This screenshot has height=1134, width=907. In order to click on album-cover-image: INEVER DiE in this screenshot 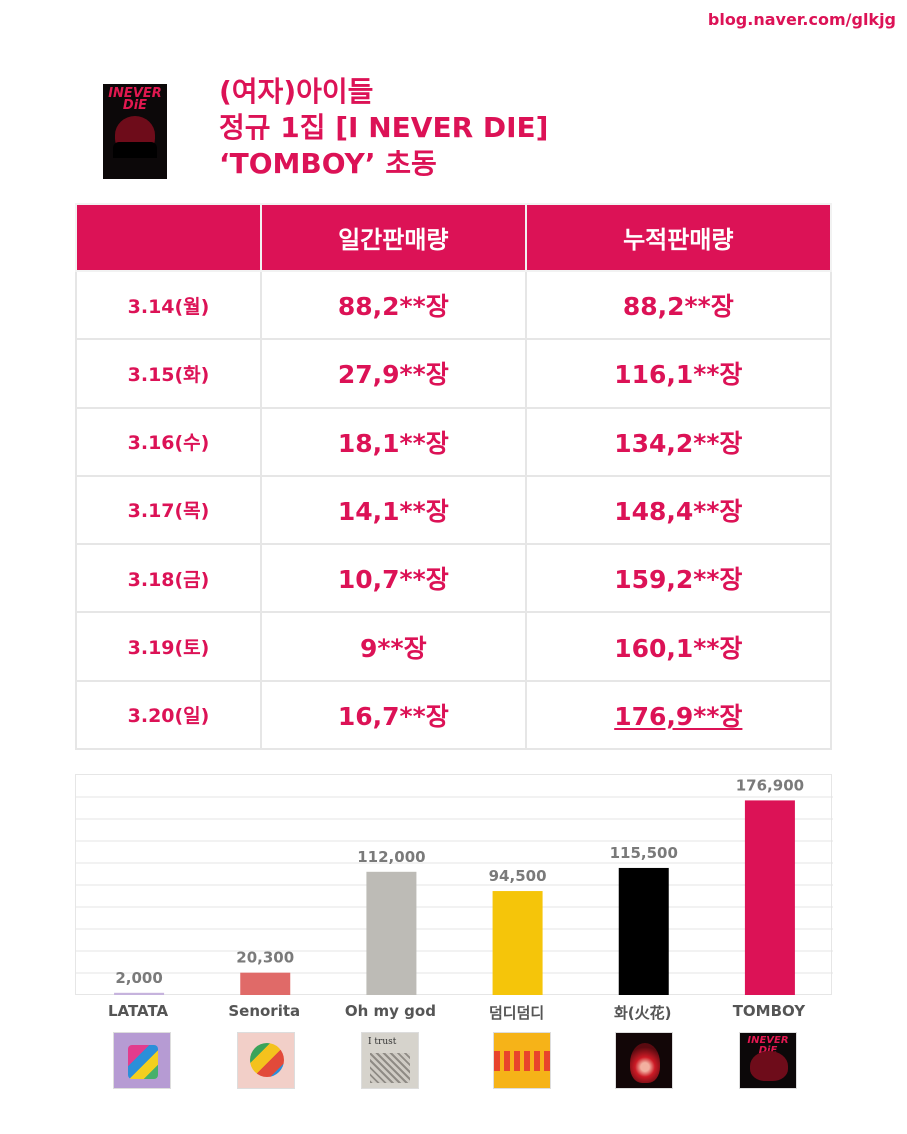, I will do `click(135, 131)`.